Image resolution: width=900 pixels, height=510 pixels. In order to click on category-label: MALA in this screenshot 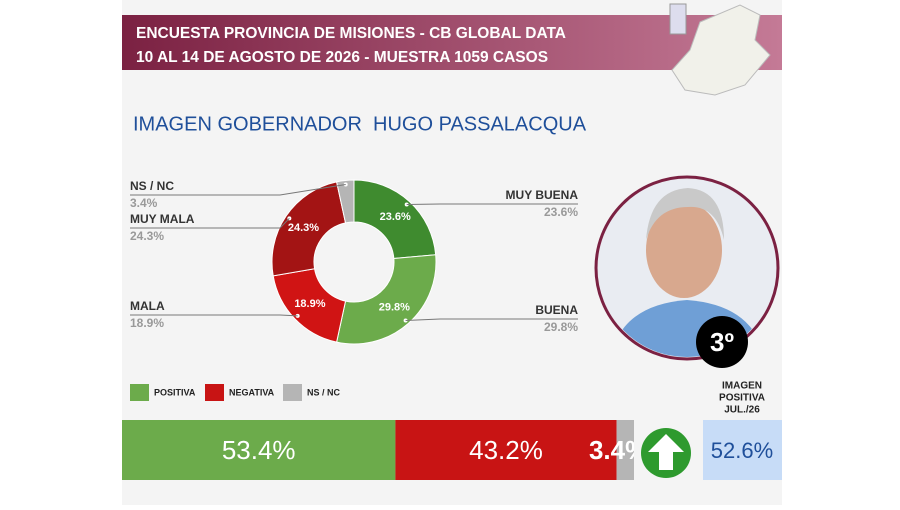, I will do `click(147, 306)`.